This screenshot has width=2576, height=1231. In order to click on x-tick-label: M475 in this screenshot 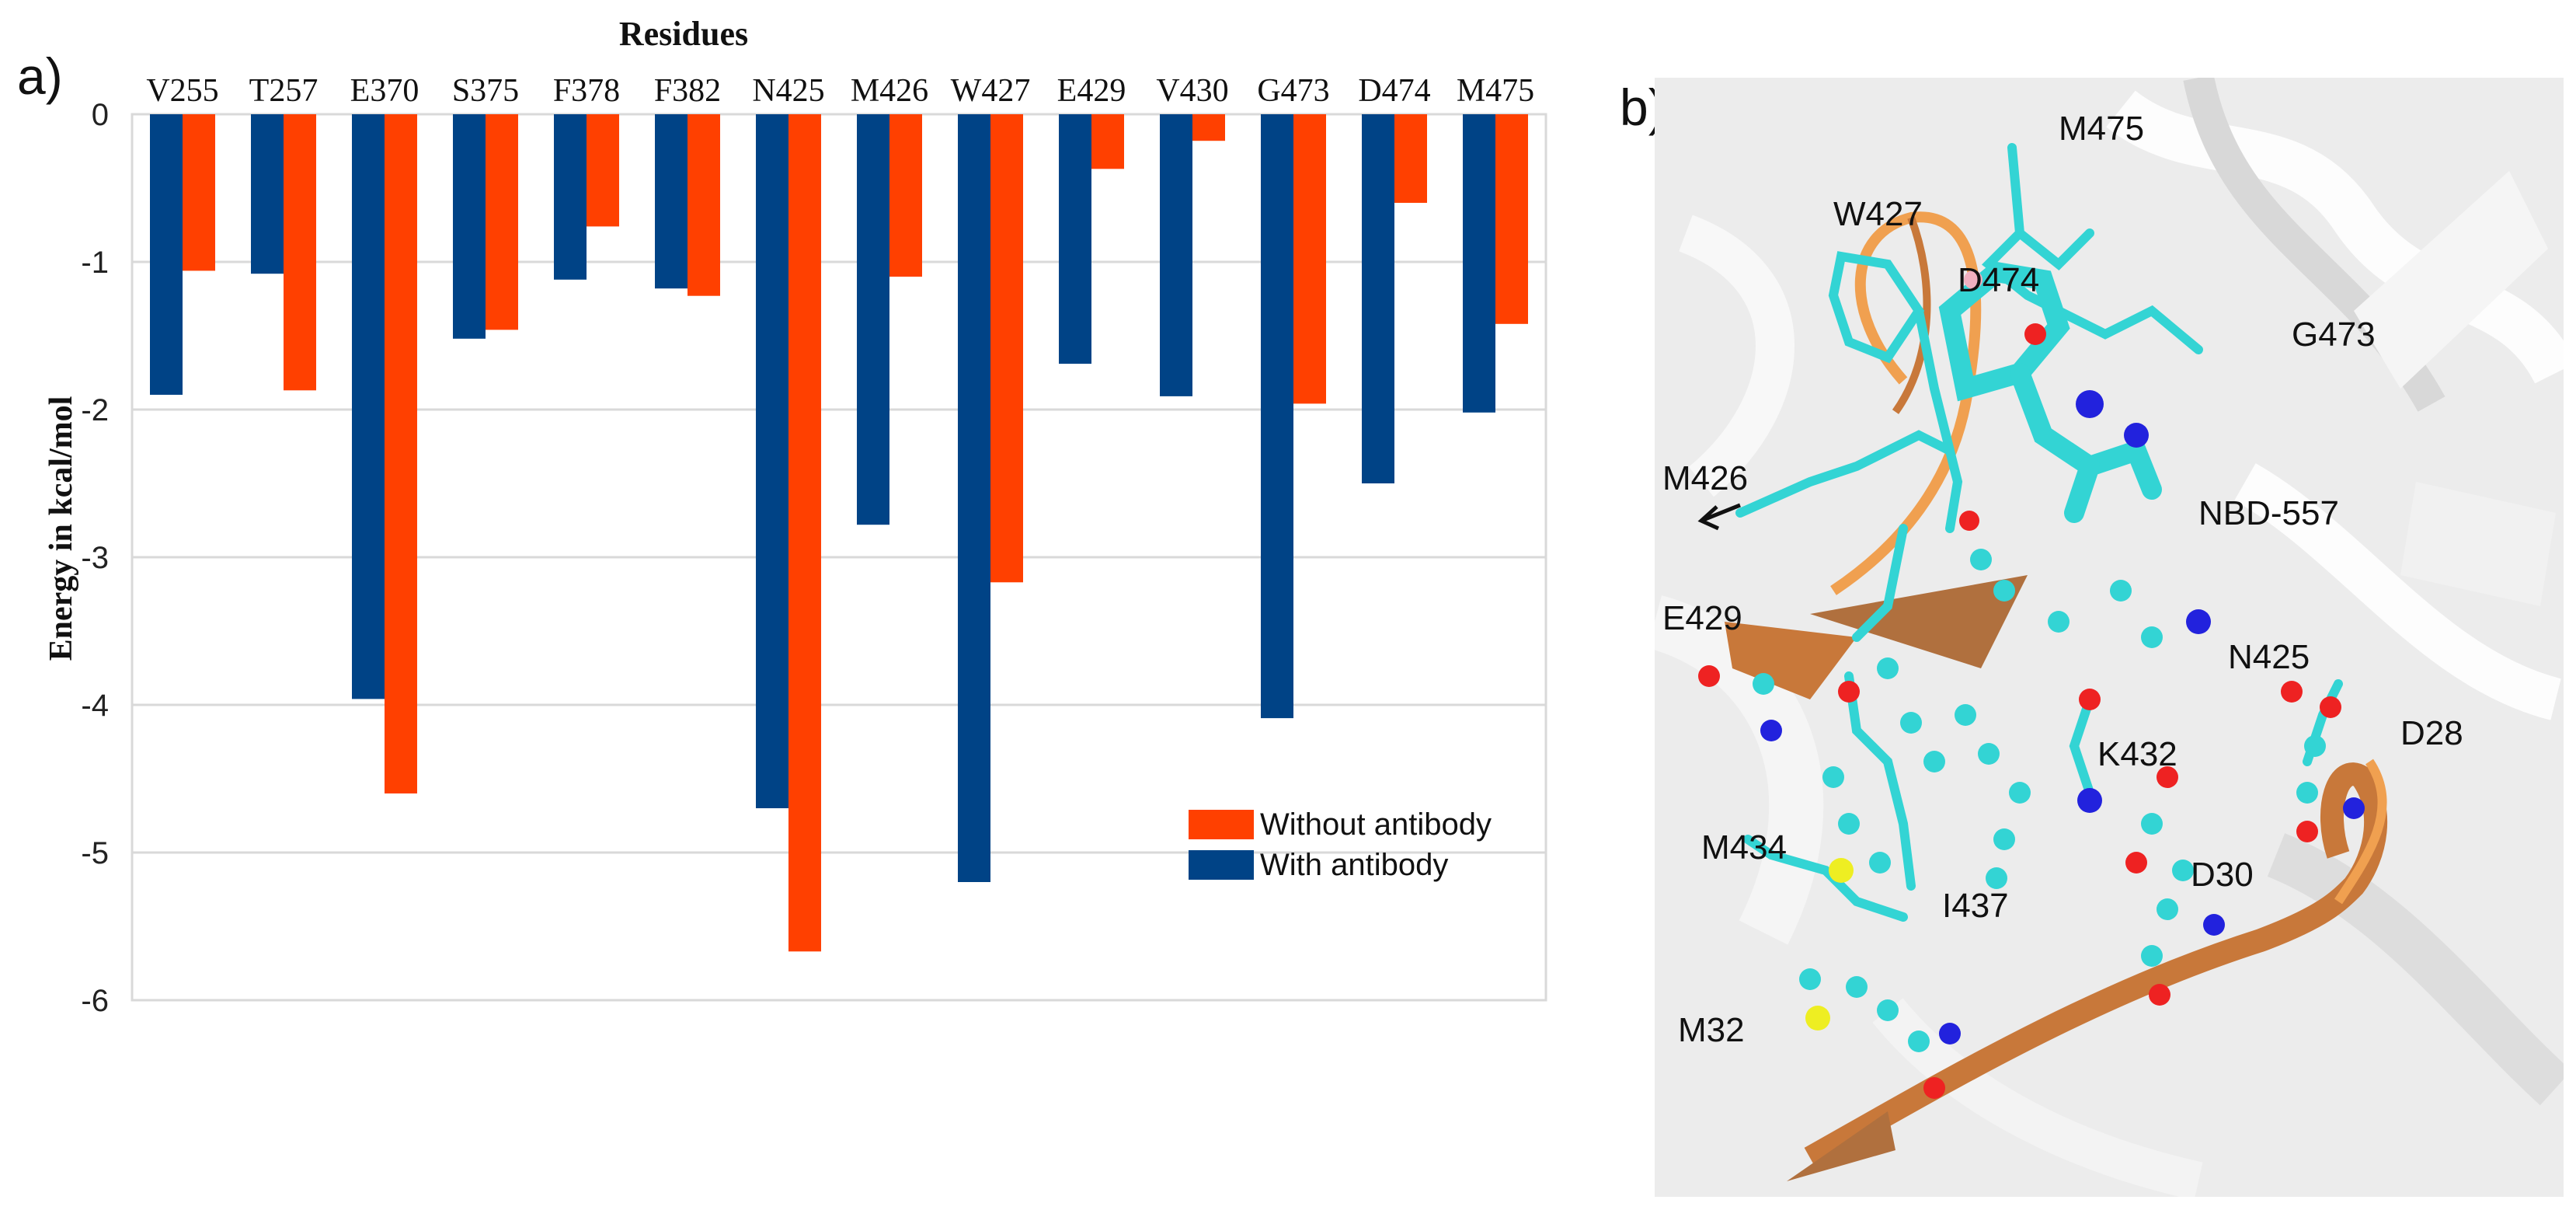, I will do `click(1495, 91)`.